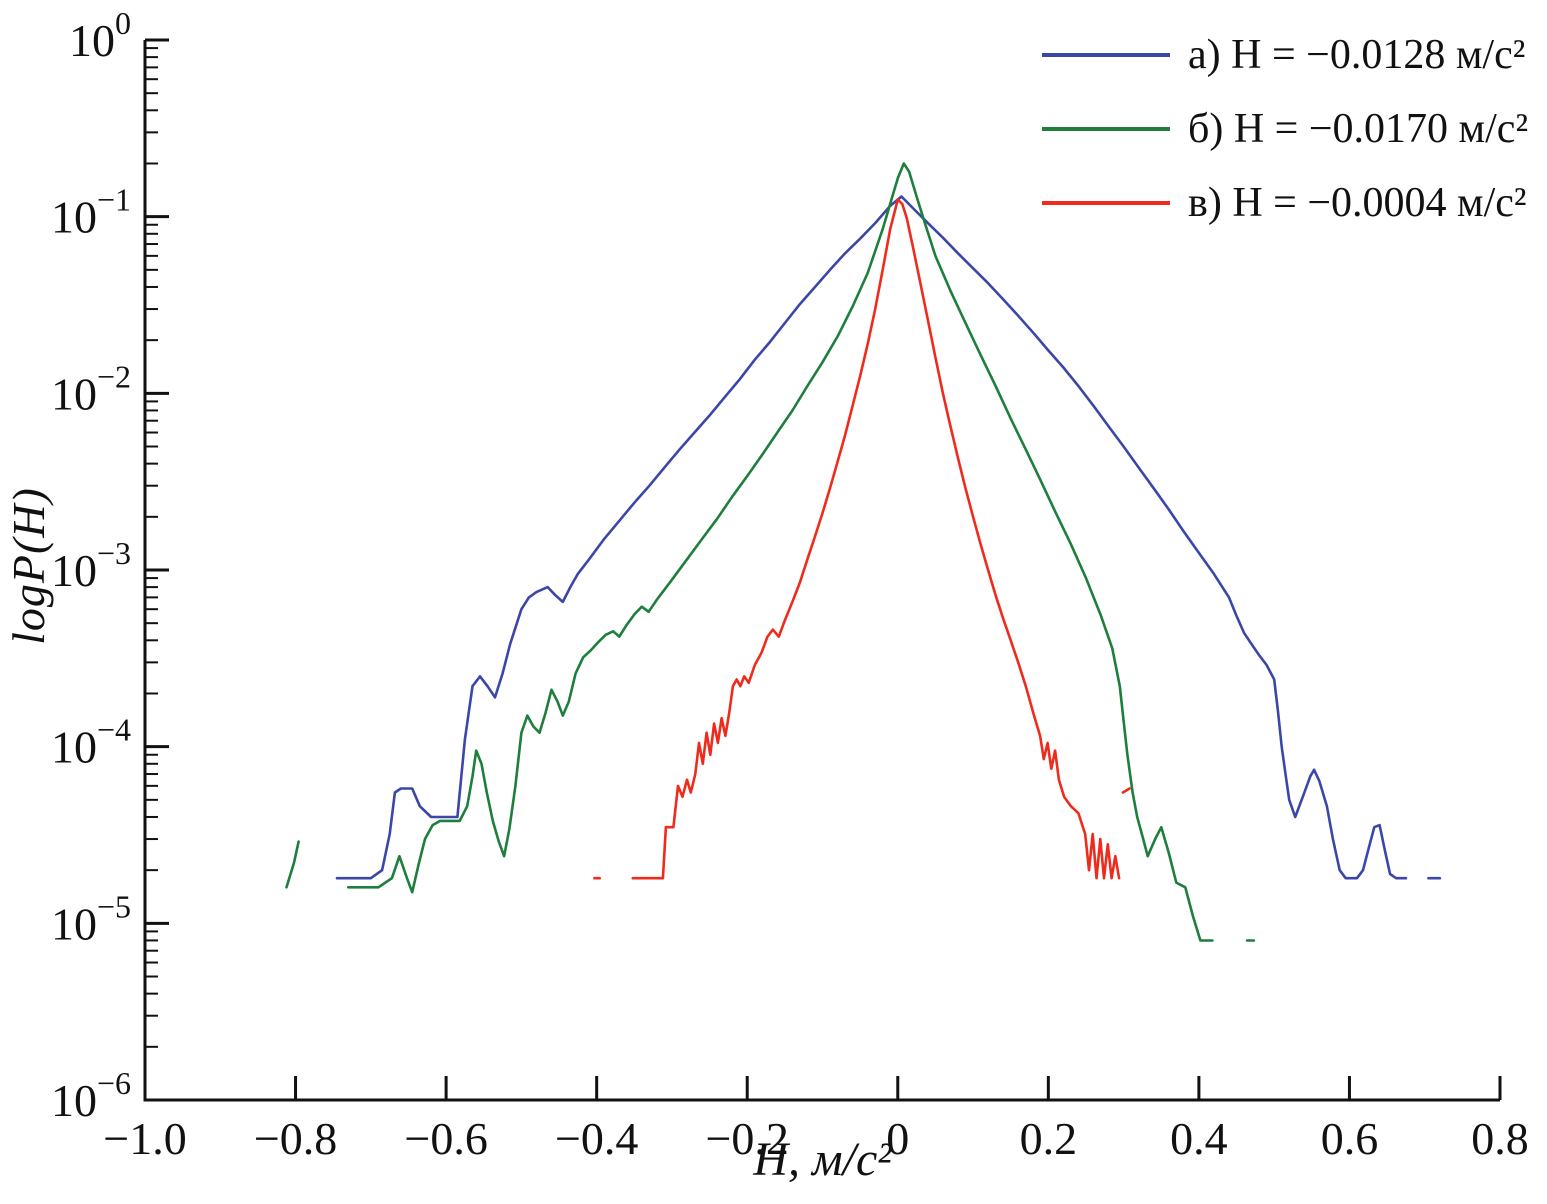  What do you see at coordinates (445, 1138) in the screenshot?
I see `svg-text: −0.6` at bounding box center [445, 1138].